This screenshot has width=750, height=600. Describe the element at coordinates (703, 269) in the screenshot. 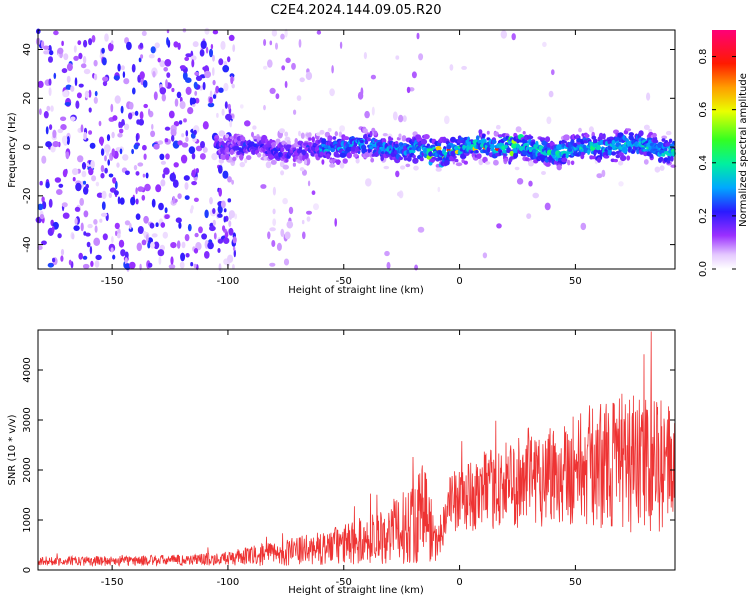

I see `colorbar-tick-label: 0.0` at that location.